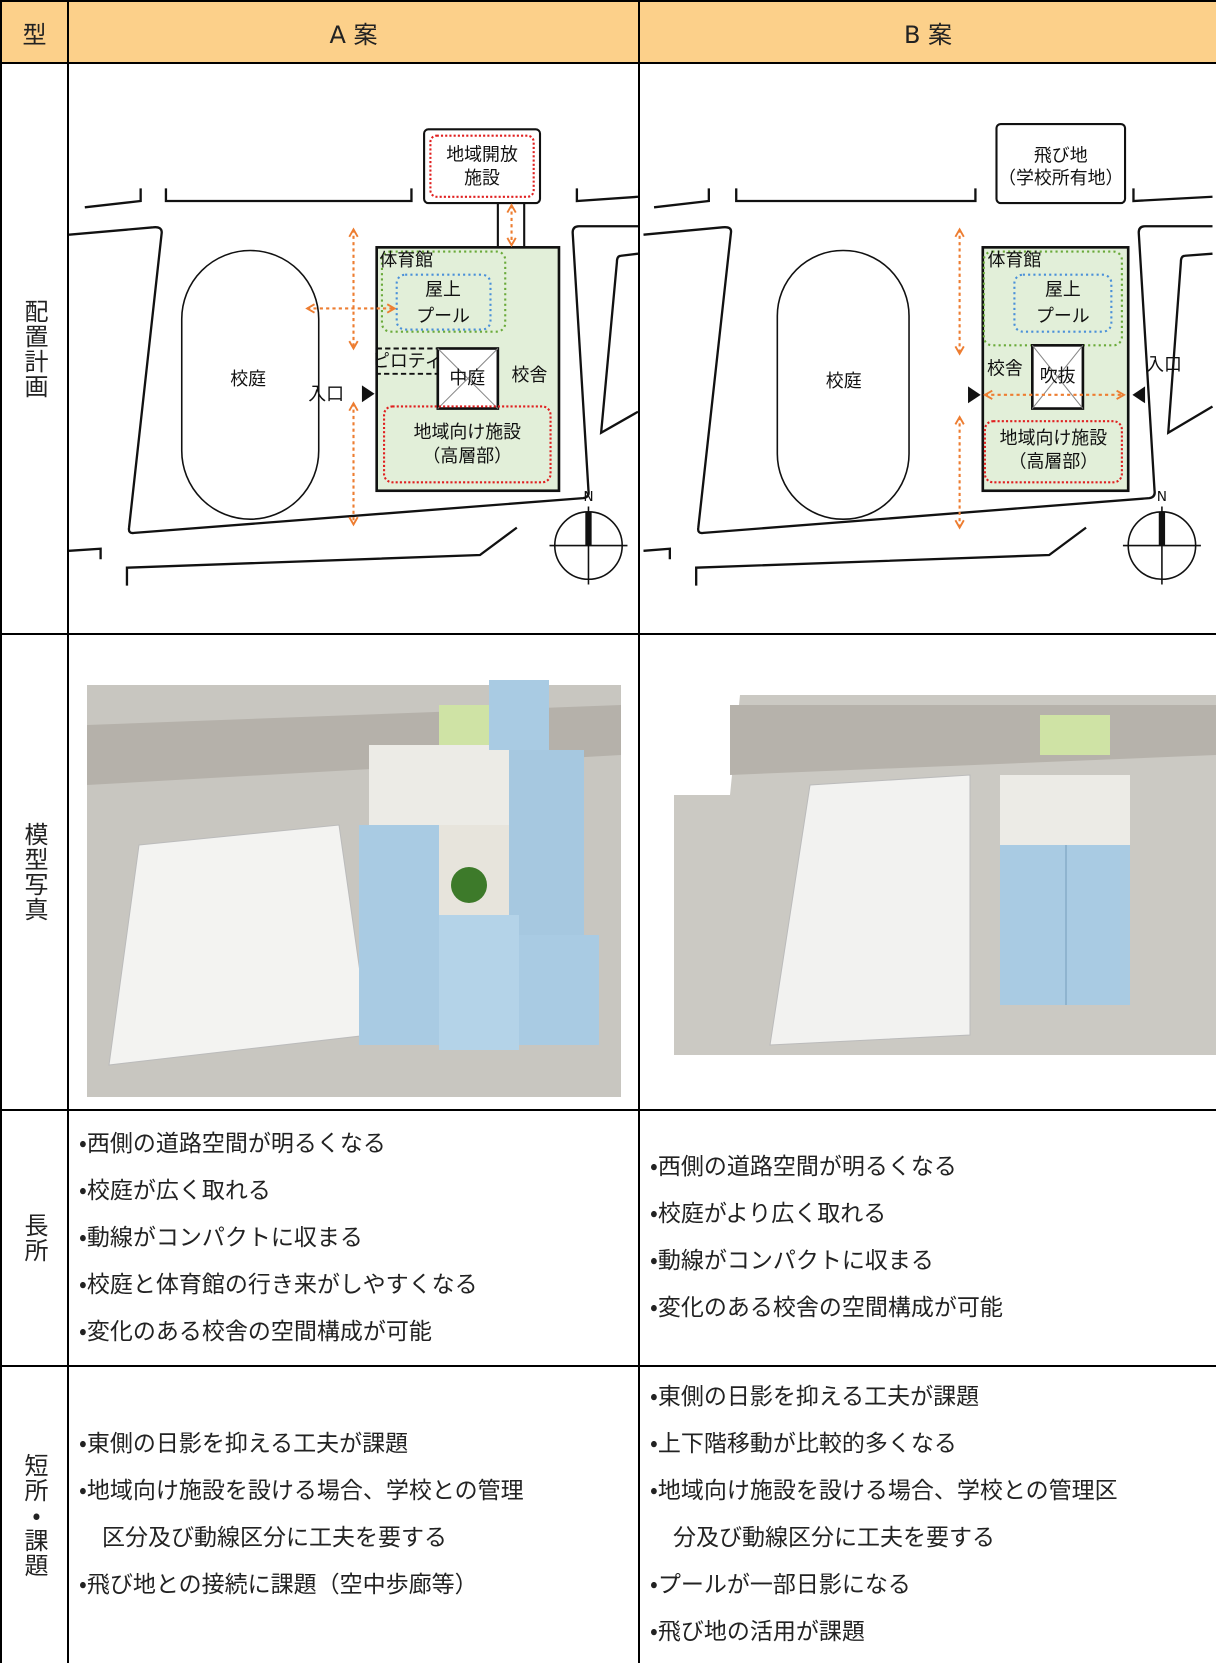  I want to click on row-label-cell: 模型写真, so click(34, 872).